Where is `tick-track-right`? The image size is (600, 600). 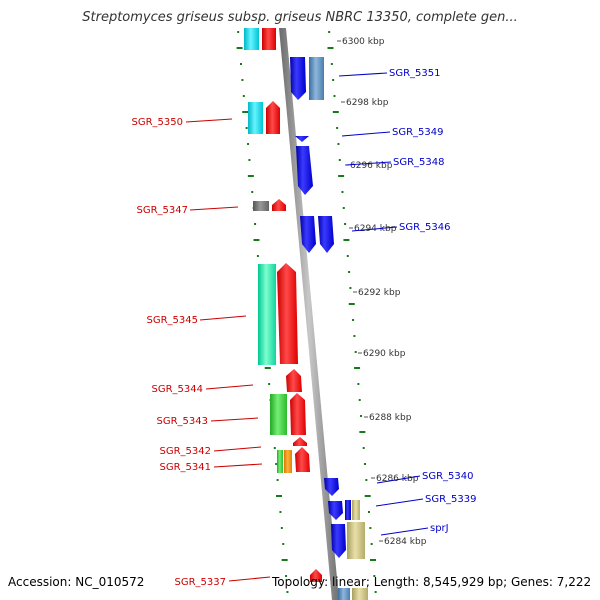
tick-track-right is located at coordinates (352, 312).